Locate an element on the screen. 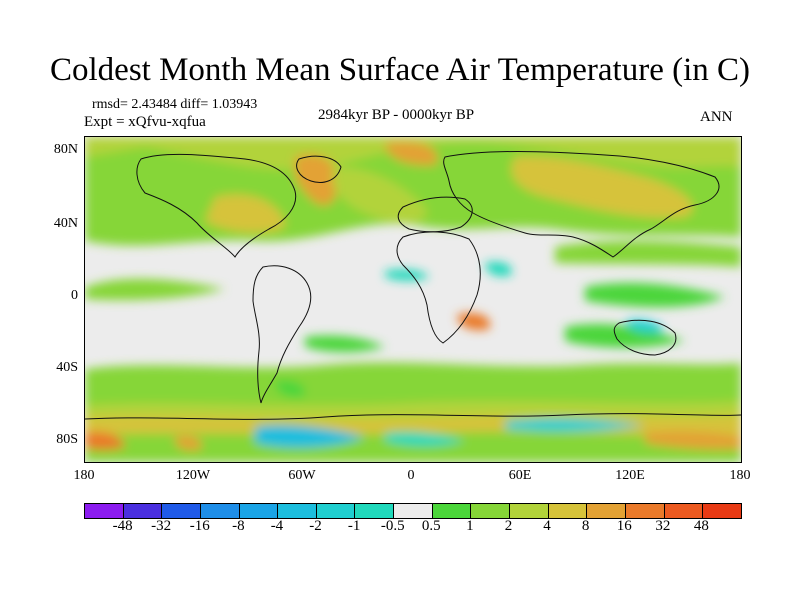 The width and height of the screenshot is (800, 600). lon-tick-3: 0 is located at coordinates (411, 475).